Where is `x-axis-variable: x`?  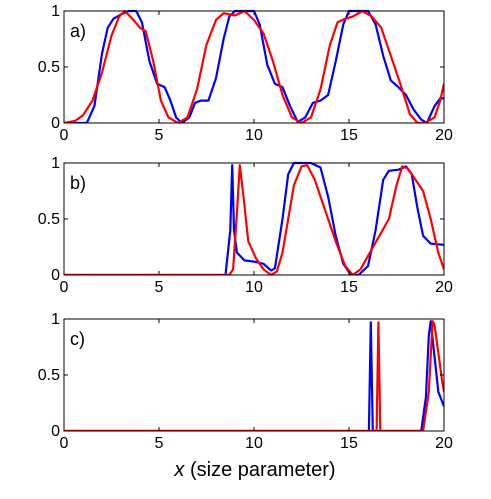 x-axis-variable: x is located at coordinates (179, 470).